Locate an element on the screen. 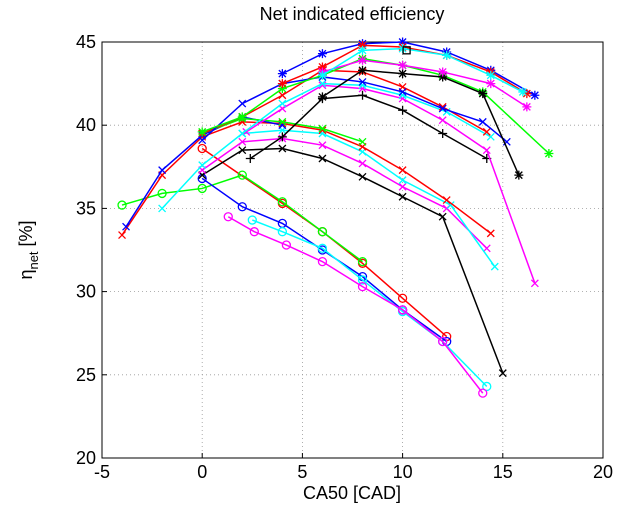 The height and width of the screenshot is (512, 620). y-label-unit: [%] is located at coordinates (26, 233).